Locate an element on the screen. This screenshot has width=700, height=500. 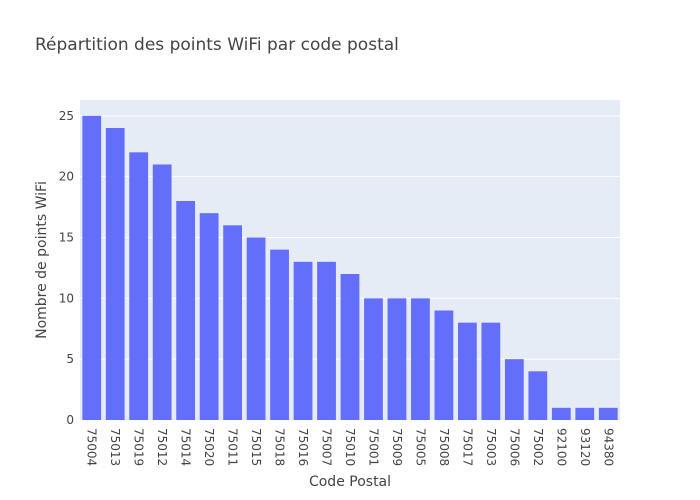
x-tick-label: 75001 is located at coordinates (373, 447).